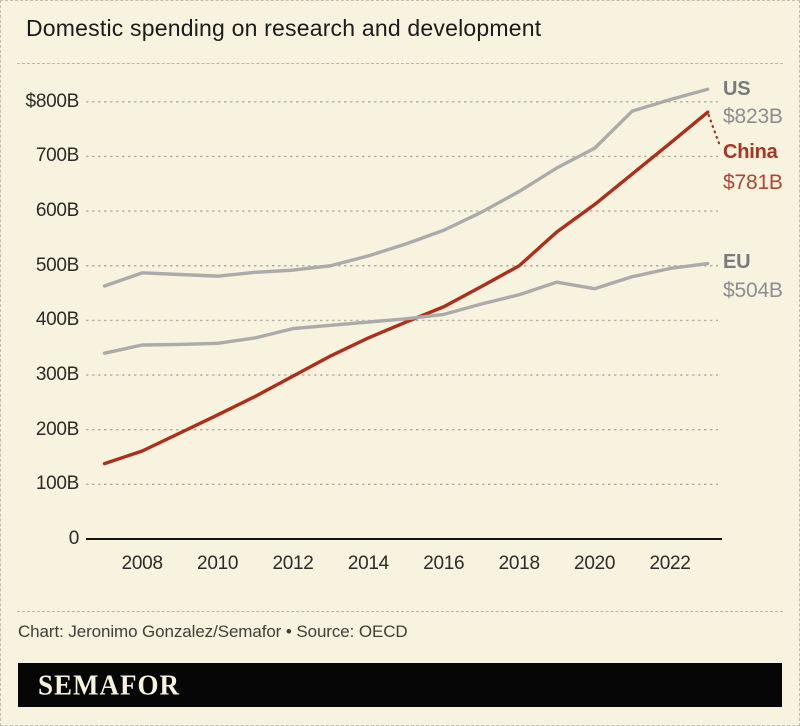 The width and height of the screenshot is (800, 726). What do you see at coordinates (52, 101) in the screenshot?
I see `y-tick-label: $800B` at bounding box center [52, 101].